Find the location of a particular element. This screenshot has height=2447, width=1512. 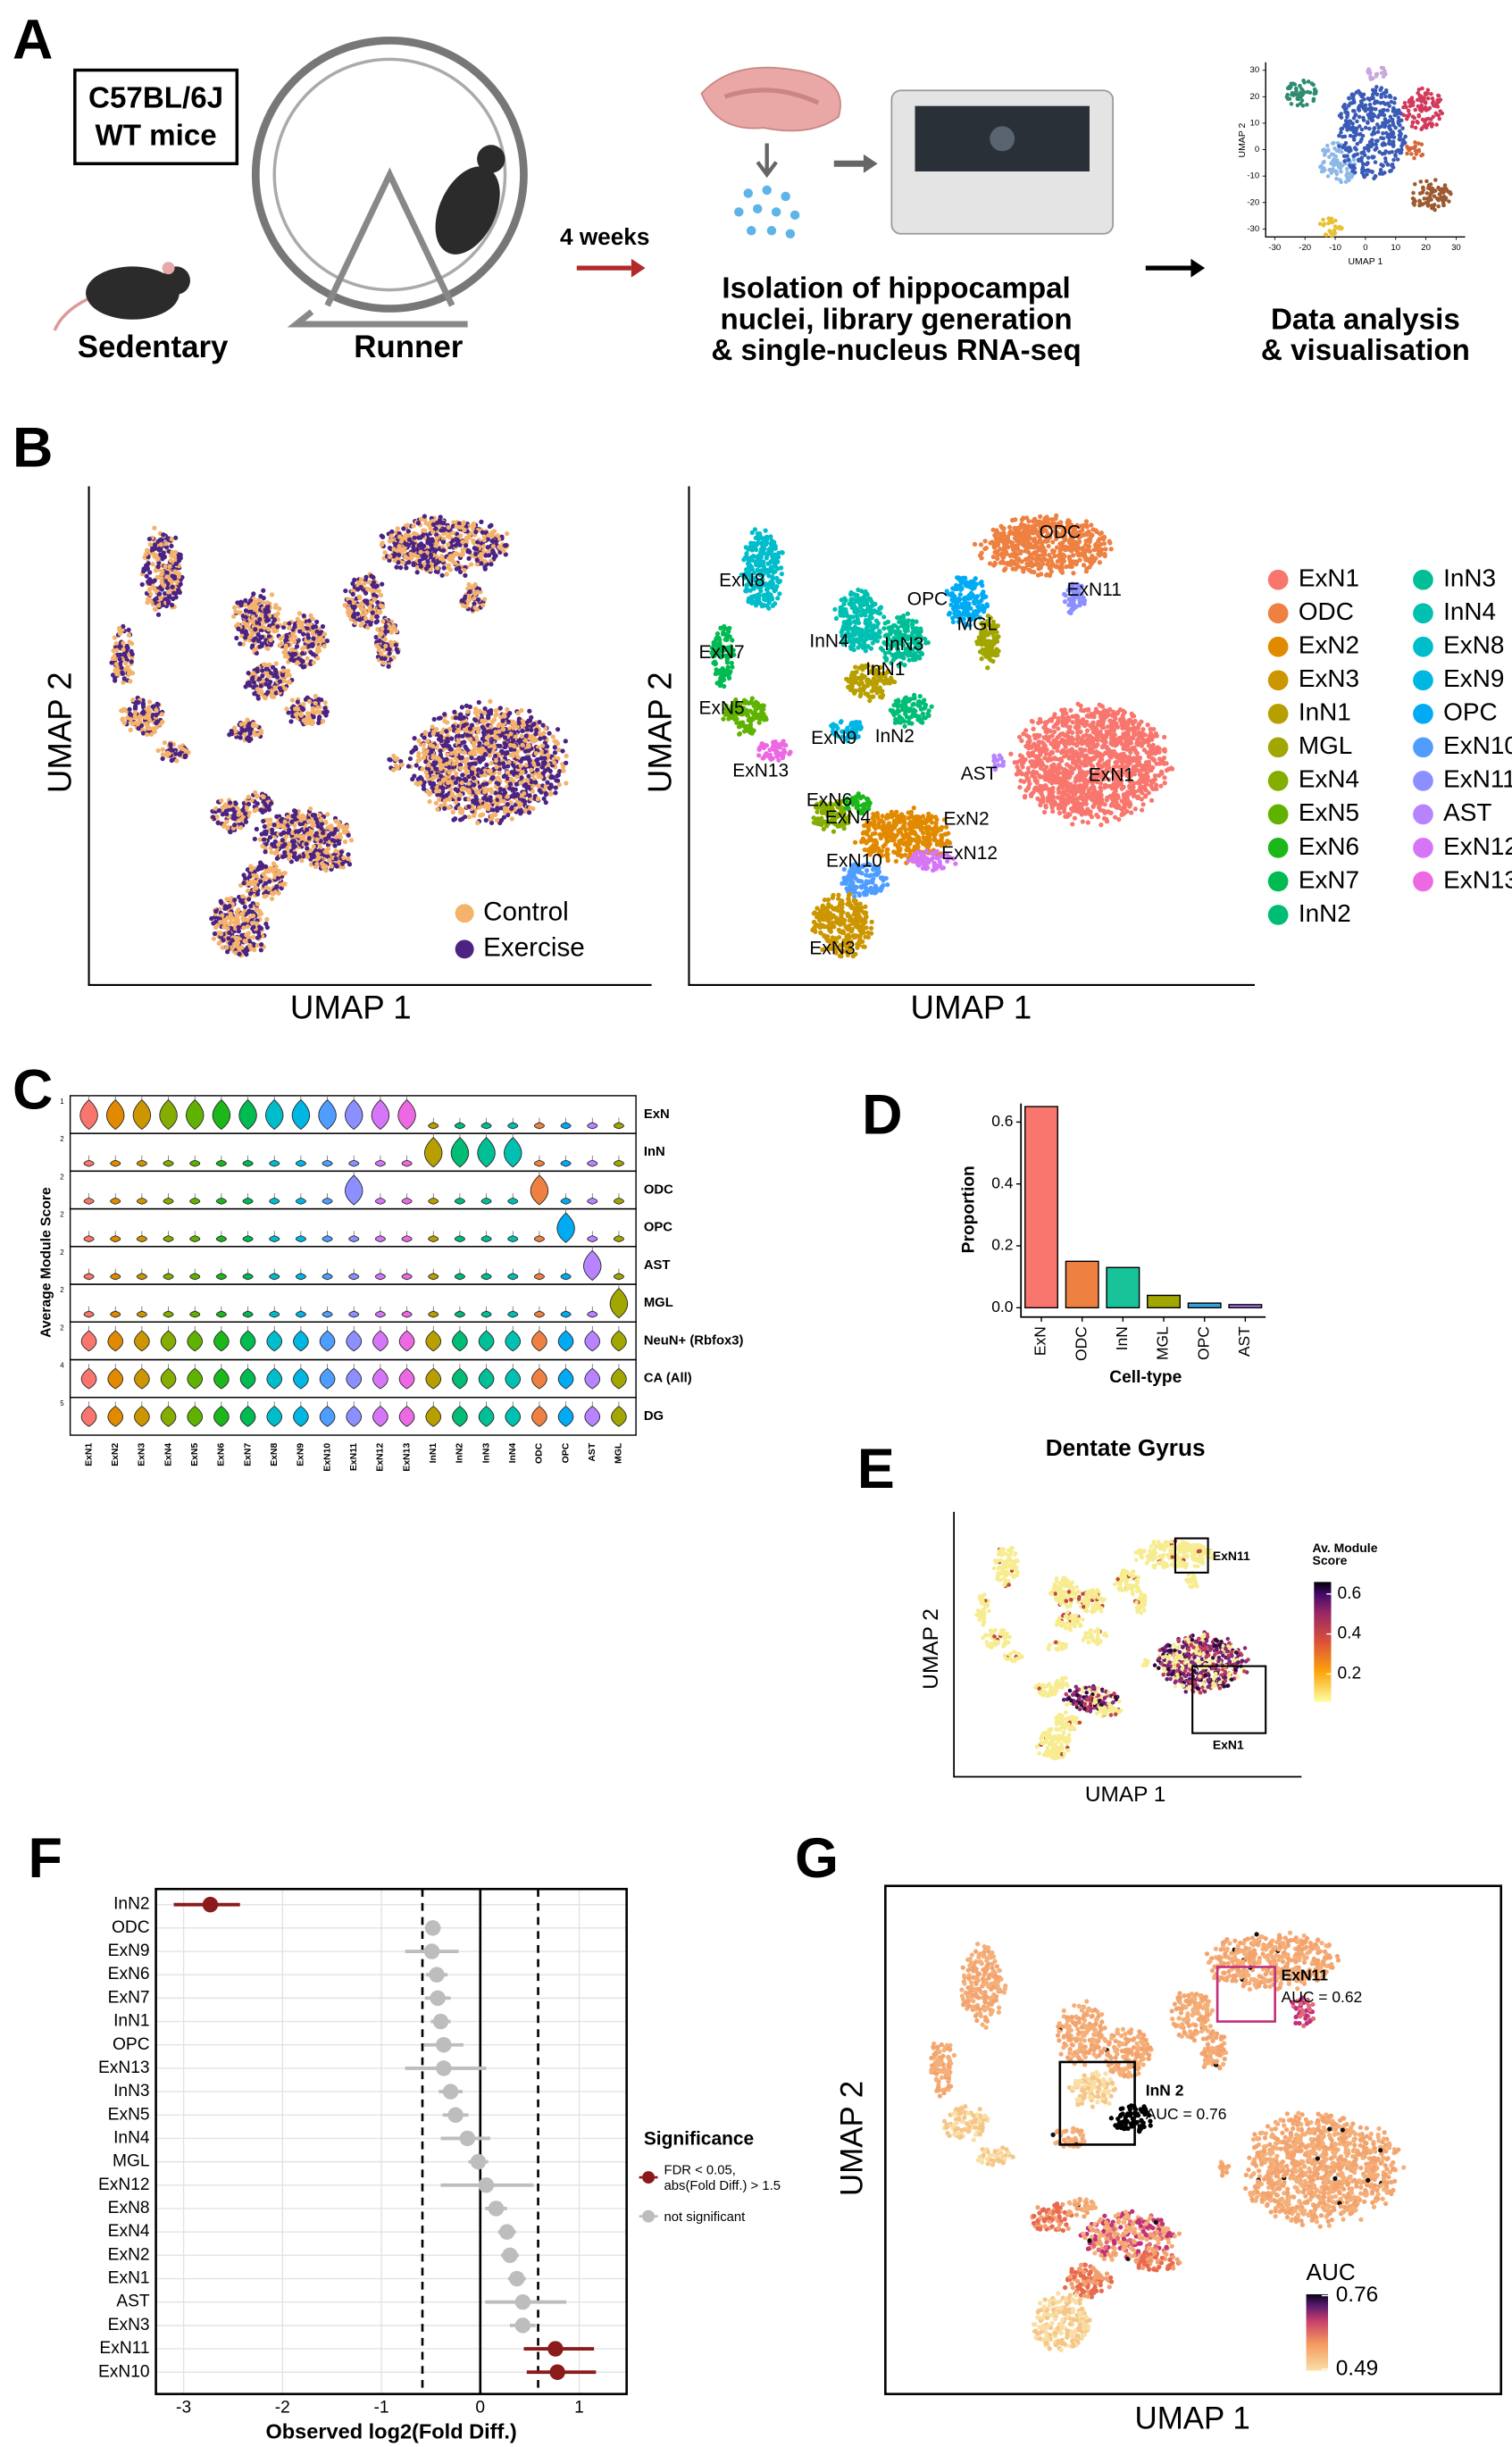

y-tick-label: 10 is located at coordinates (1255, 123).